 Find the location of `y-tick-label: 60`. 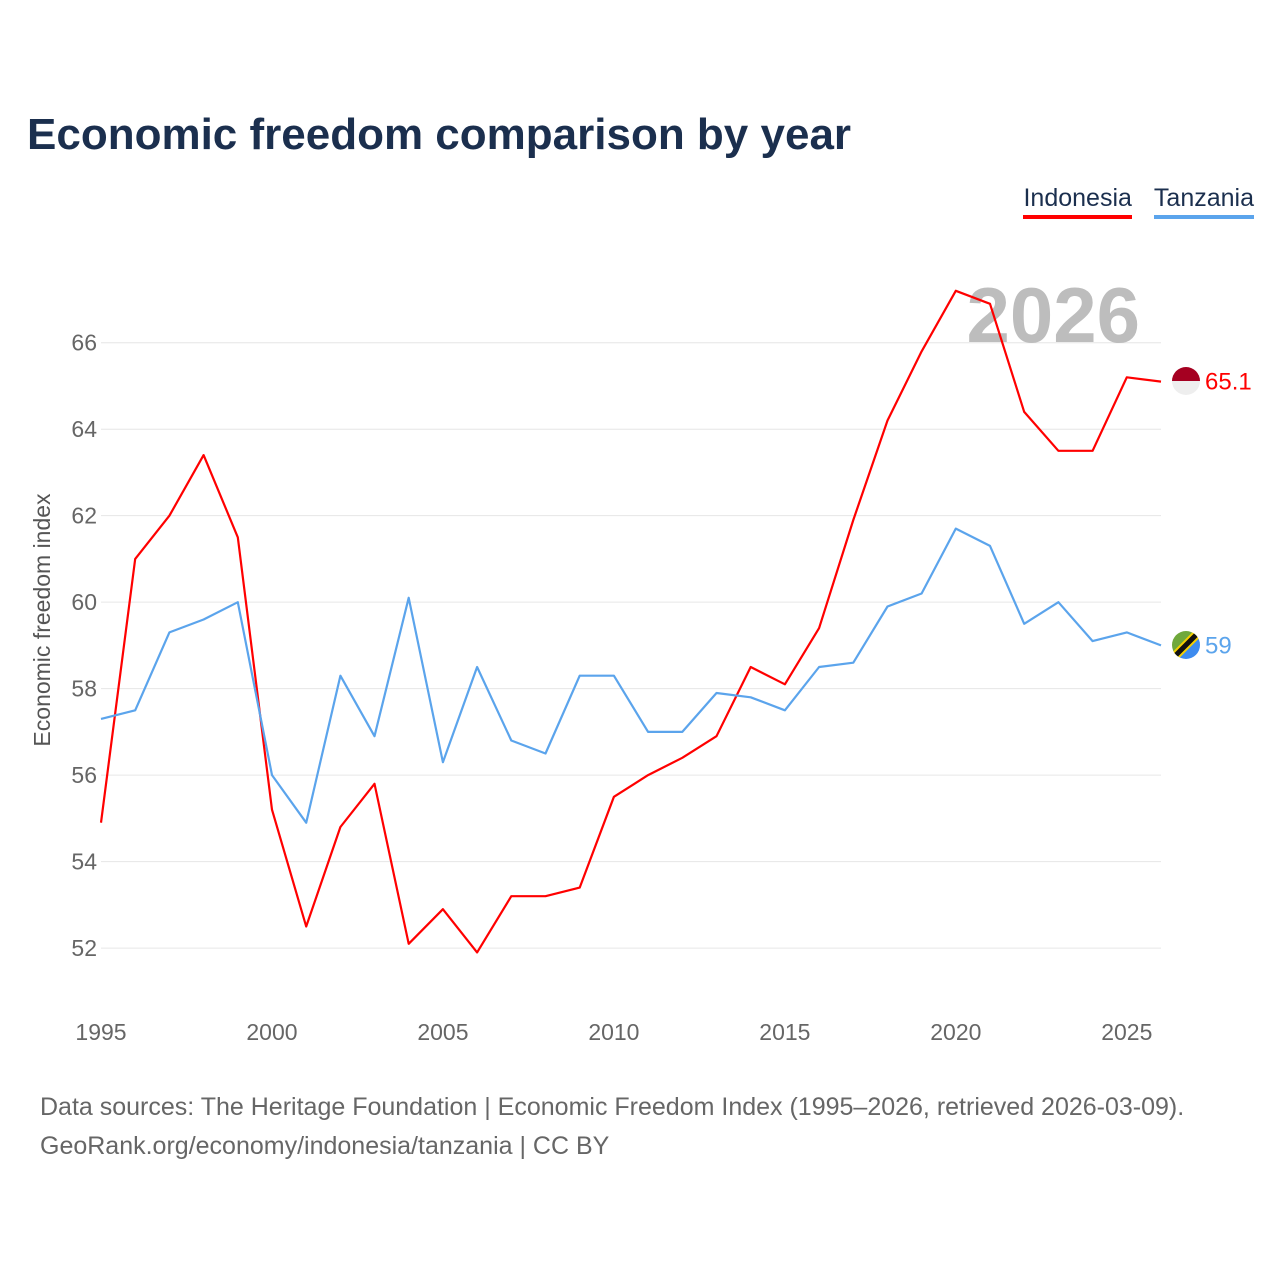

y-tick-label: 60 is located at coordinates (84, 602).